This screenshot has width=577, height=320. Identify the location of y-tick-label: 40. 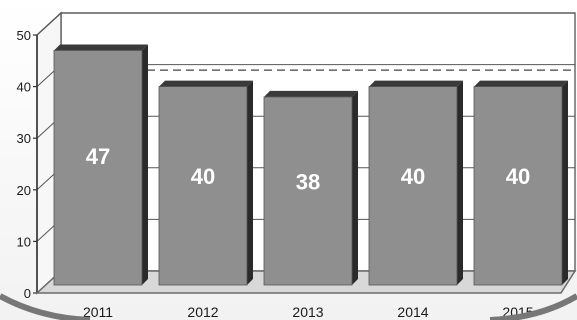
(24, 87).